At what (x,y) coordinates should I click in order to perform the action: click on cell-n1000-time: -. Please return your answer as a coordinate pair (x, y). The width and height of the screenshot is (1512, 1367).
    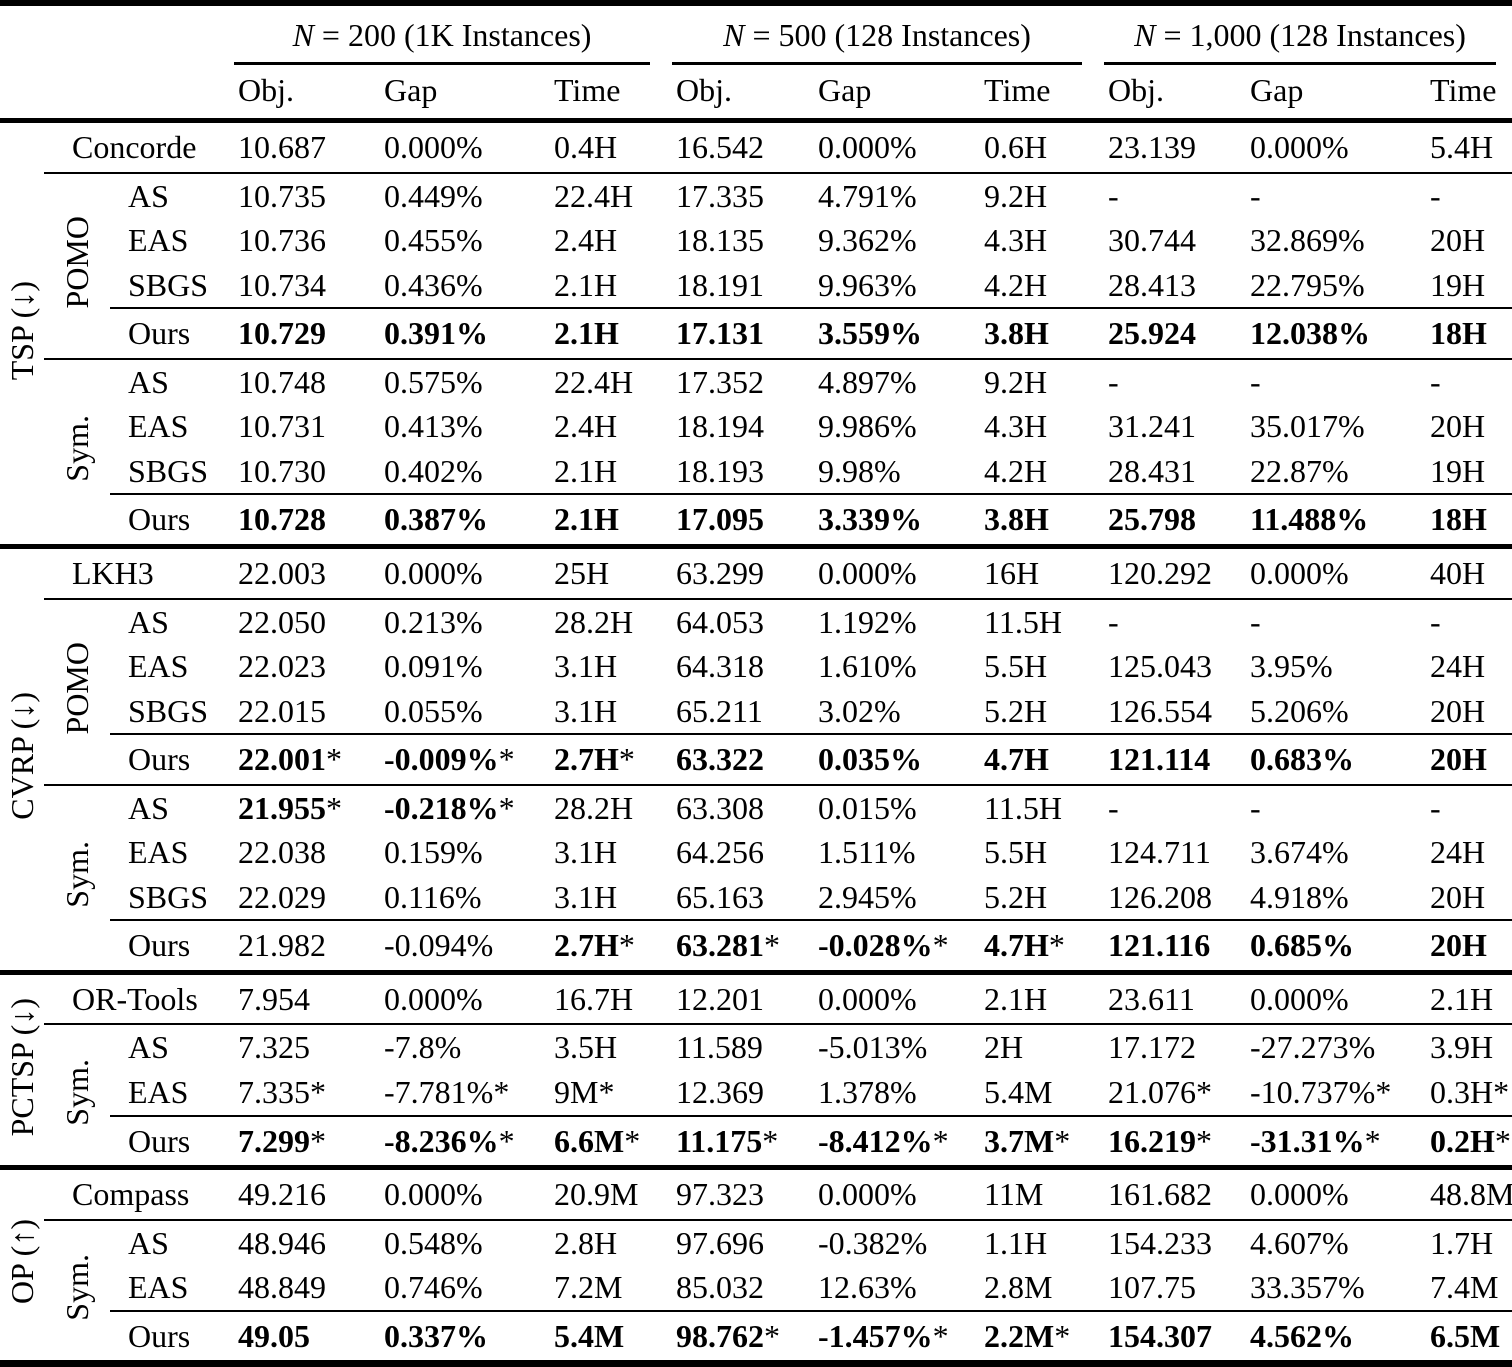
    Looking at the image, I should click on (1435, 621).